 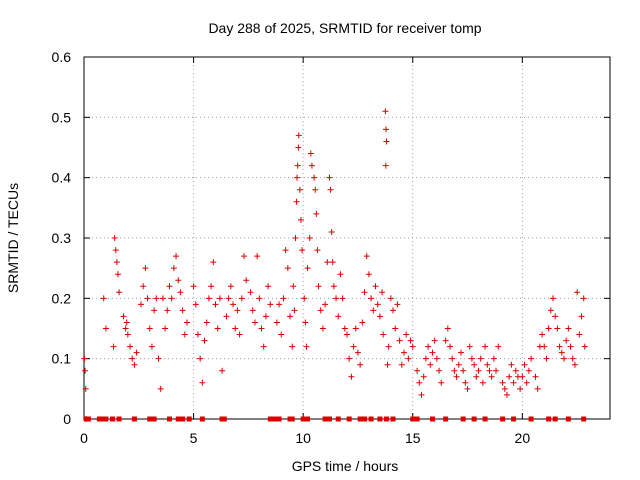 I want to click on y-tick-label: 0.2, so click(x=62, y=298).